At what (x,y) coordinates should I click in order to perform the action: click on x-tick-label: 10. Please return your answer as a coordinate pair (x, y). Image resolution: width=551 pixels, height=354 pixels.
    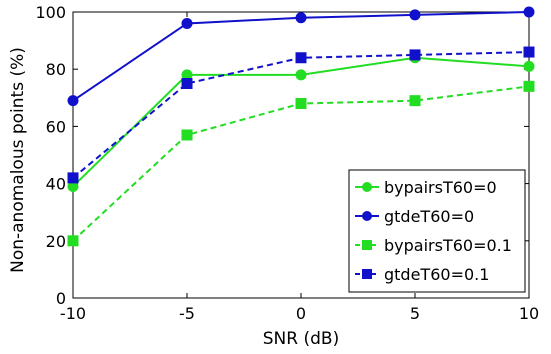
    Looking at the image, I should click on (529, 313).